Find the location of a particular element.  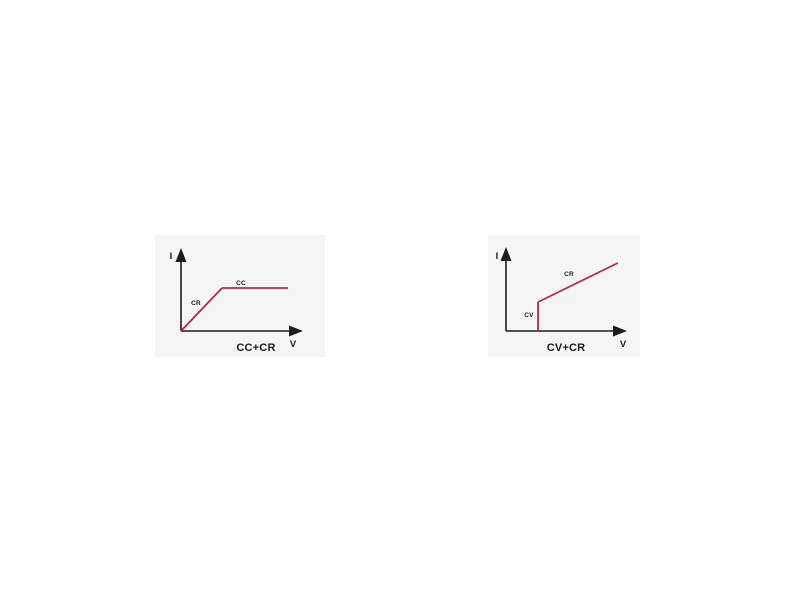

cc-cr-chart: I V CR CC CC+CR is located at coordinates (236, 301).